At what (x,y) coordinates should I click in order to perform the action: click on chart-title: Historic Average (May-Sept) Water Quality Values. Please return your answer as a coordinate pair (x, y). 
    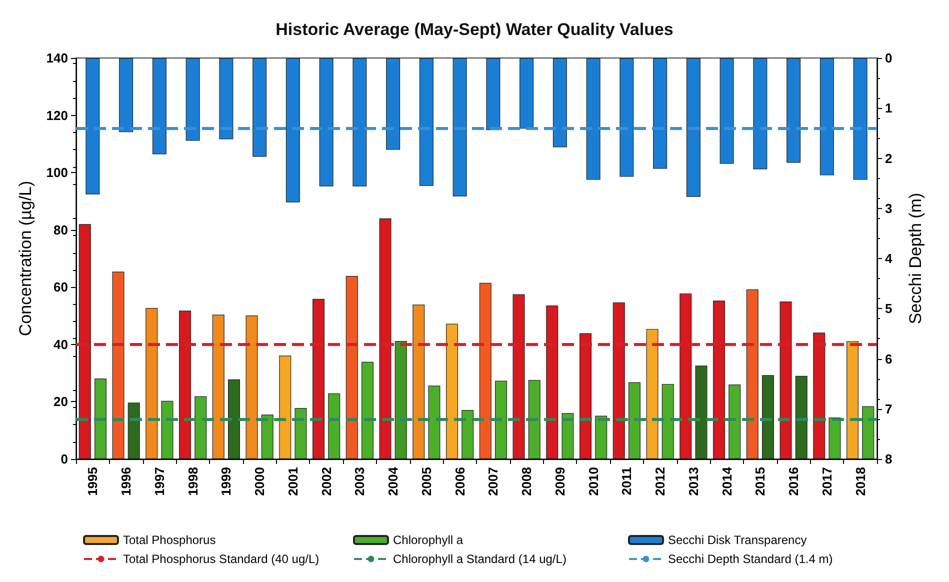
    Looking at the image, I should click on (475, 29).